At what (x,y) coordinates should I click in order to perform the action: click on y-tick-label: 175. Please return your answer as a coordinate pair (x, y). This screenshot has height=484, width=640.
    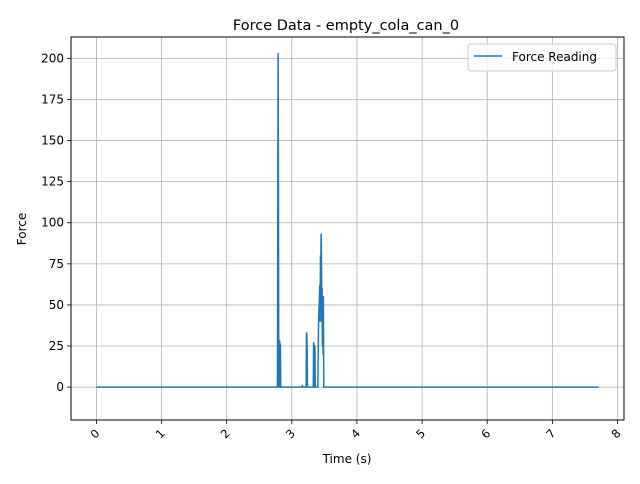
    Looking at the image, I should click on (52, 99).